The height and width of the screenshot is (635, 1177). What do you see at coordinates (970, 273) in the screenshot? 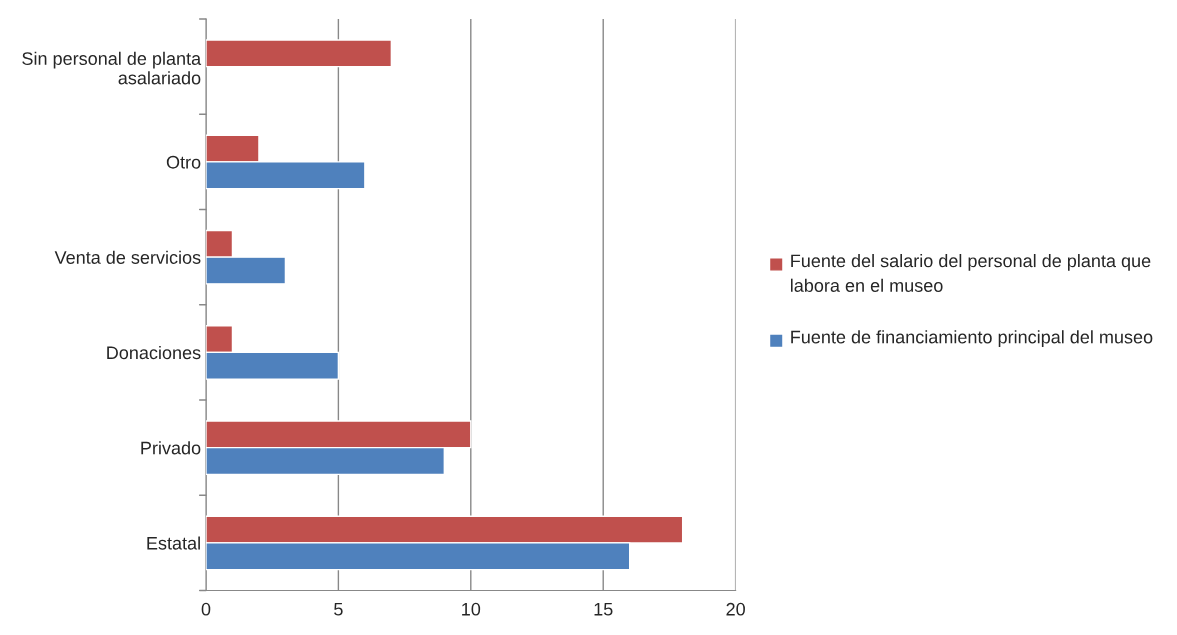
I see `legend-label: Fuente del salario del personal de planta que labora en el museo` at bounding box center [970, 273].